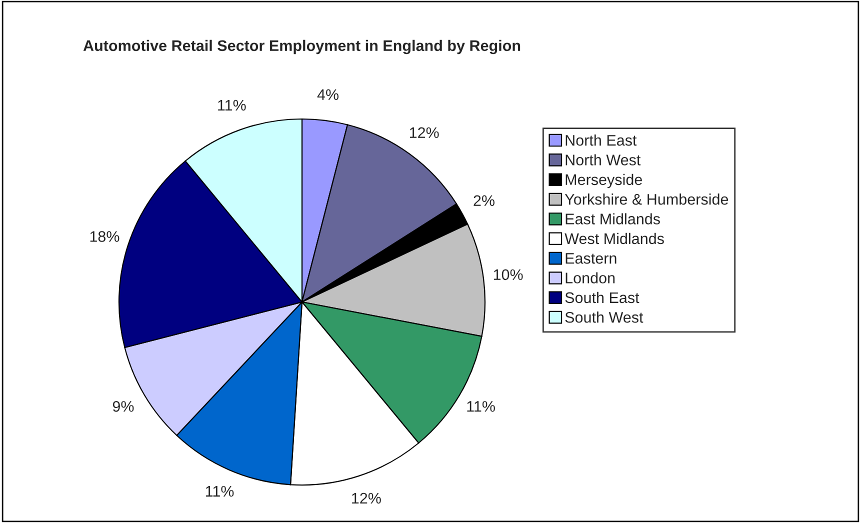  What do you see at coordinates (590, 278) in the screenshot?
I see `legend-label: London` at bounding box center [590, 278].